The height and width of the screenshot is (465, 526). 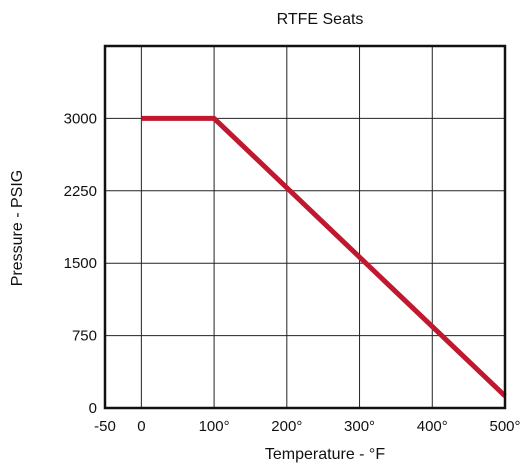 I want to click on y-axis-label: Pressure - PSIG, so click(x=17, y=228).